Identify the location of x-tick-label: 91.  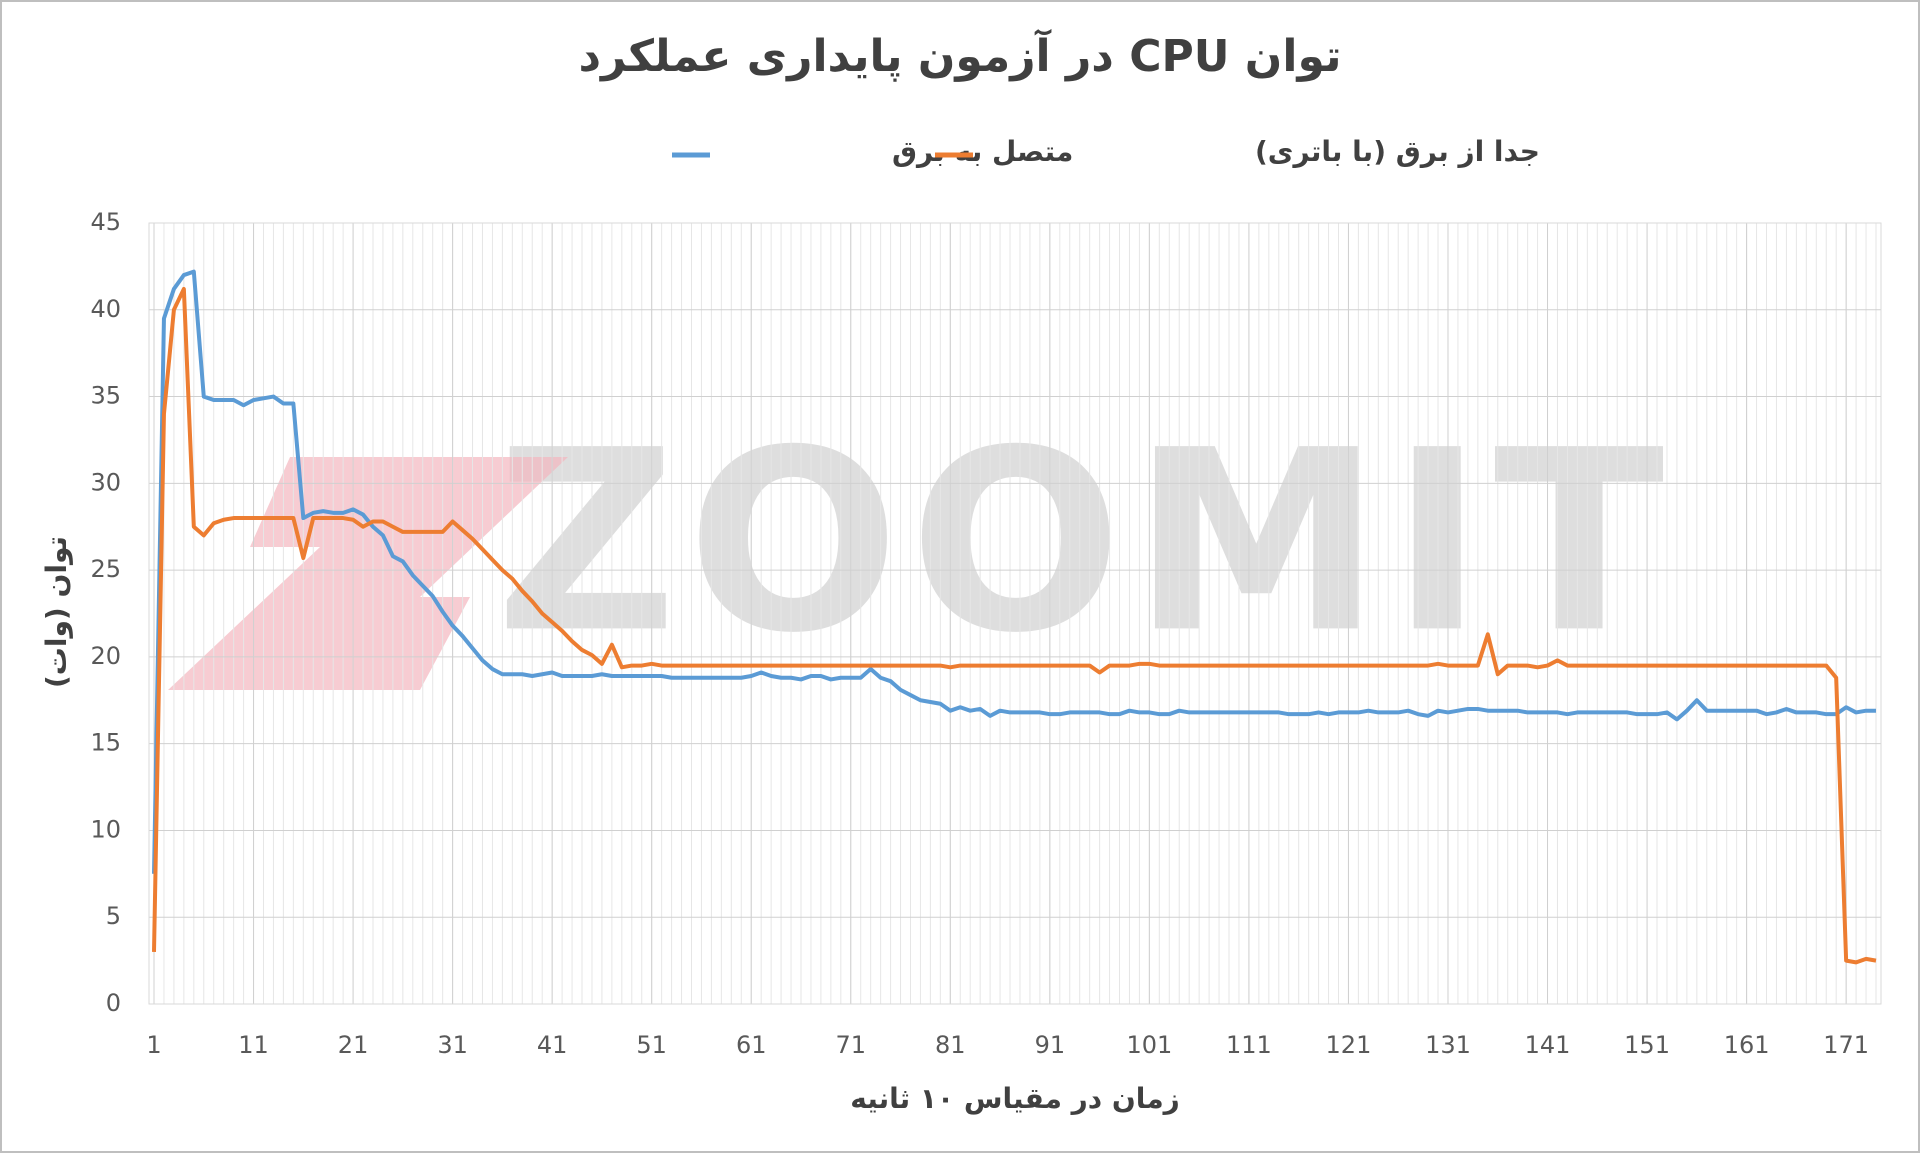
(1050, 1045).